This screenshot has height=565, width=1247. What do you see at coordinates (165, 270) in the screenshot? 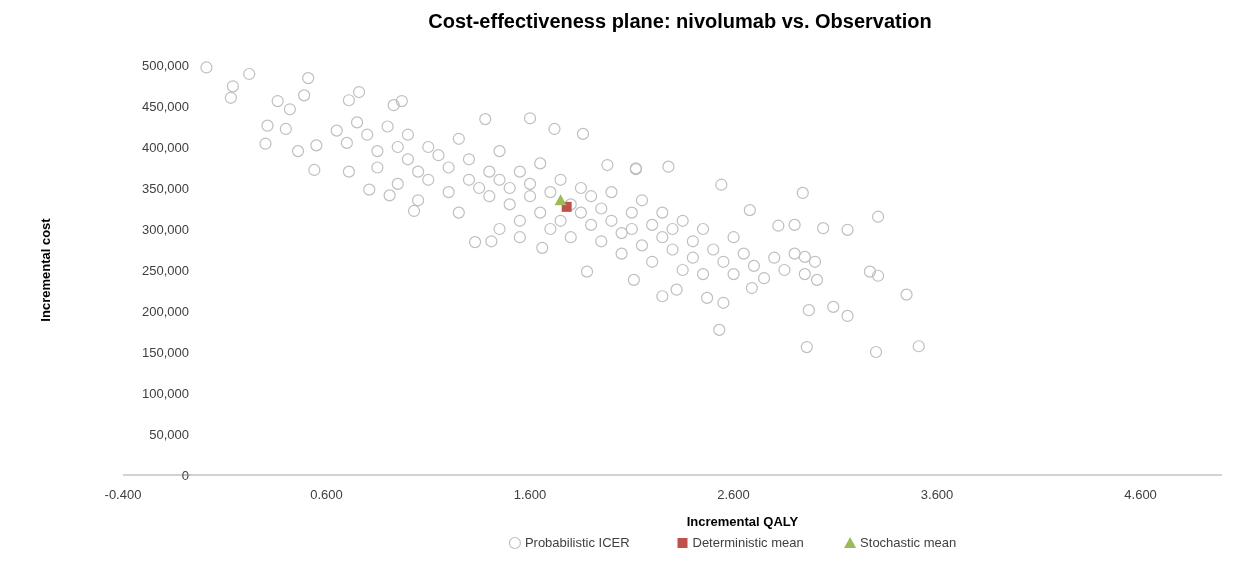
I see `y-tick-label: 250,000` at bounding box center [165, 270].